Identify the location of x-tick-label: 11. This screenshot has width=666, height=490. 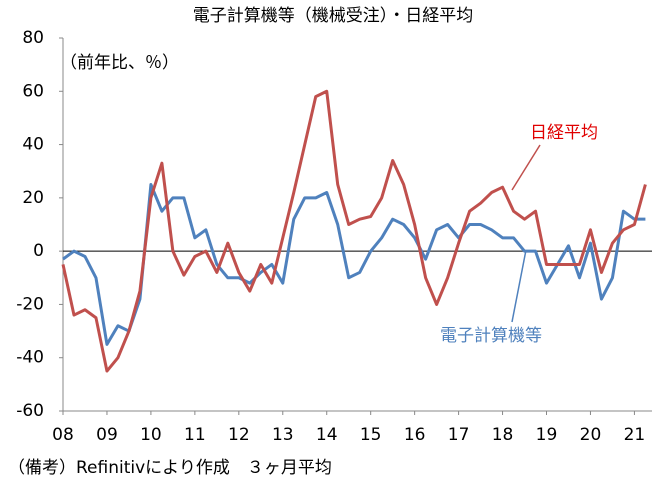
(195, 435).